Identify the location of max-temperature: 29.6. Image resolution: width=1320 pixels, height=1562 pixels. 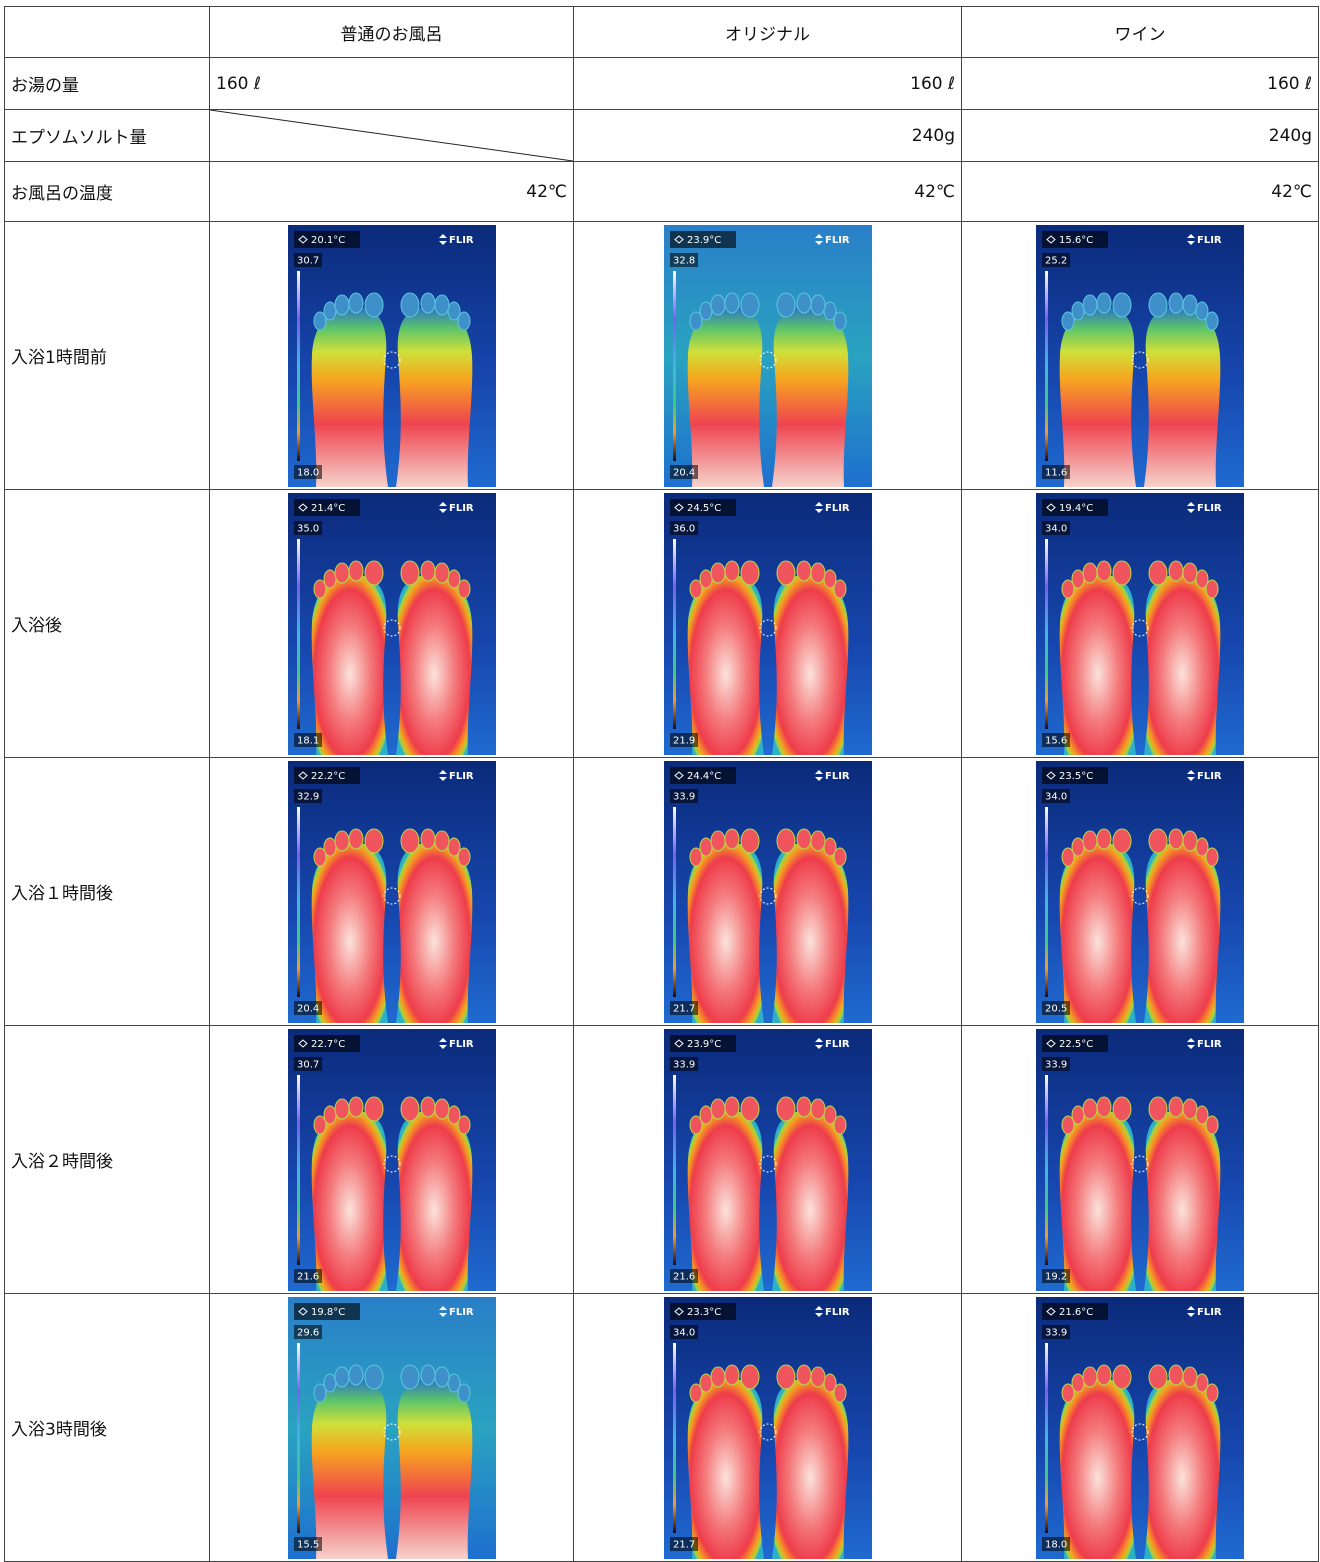
(308, 1332).